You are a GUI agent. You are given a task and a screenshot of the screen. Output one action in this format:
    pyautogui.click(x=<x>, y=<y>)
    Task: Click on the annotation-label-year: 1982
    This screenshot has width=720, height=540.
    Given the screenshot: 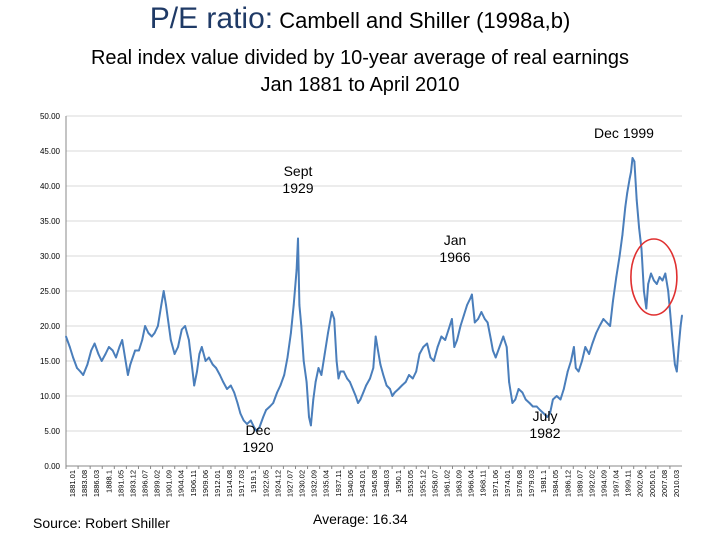 What is the action you would take?
    pyautogui.click(x=544, y=433)
    